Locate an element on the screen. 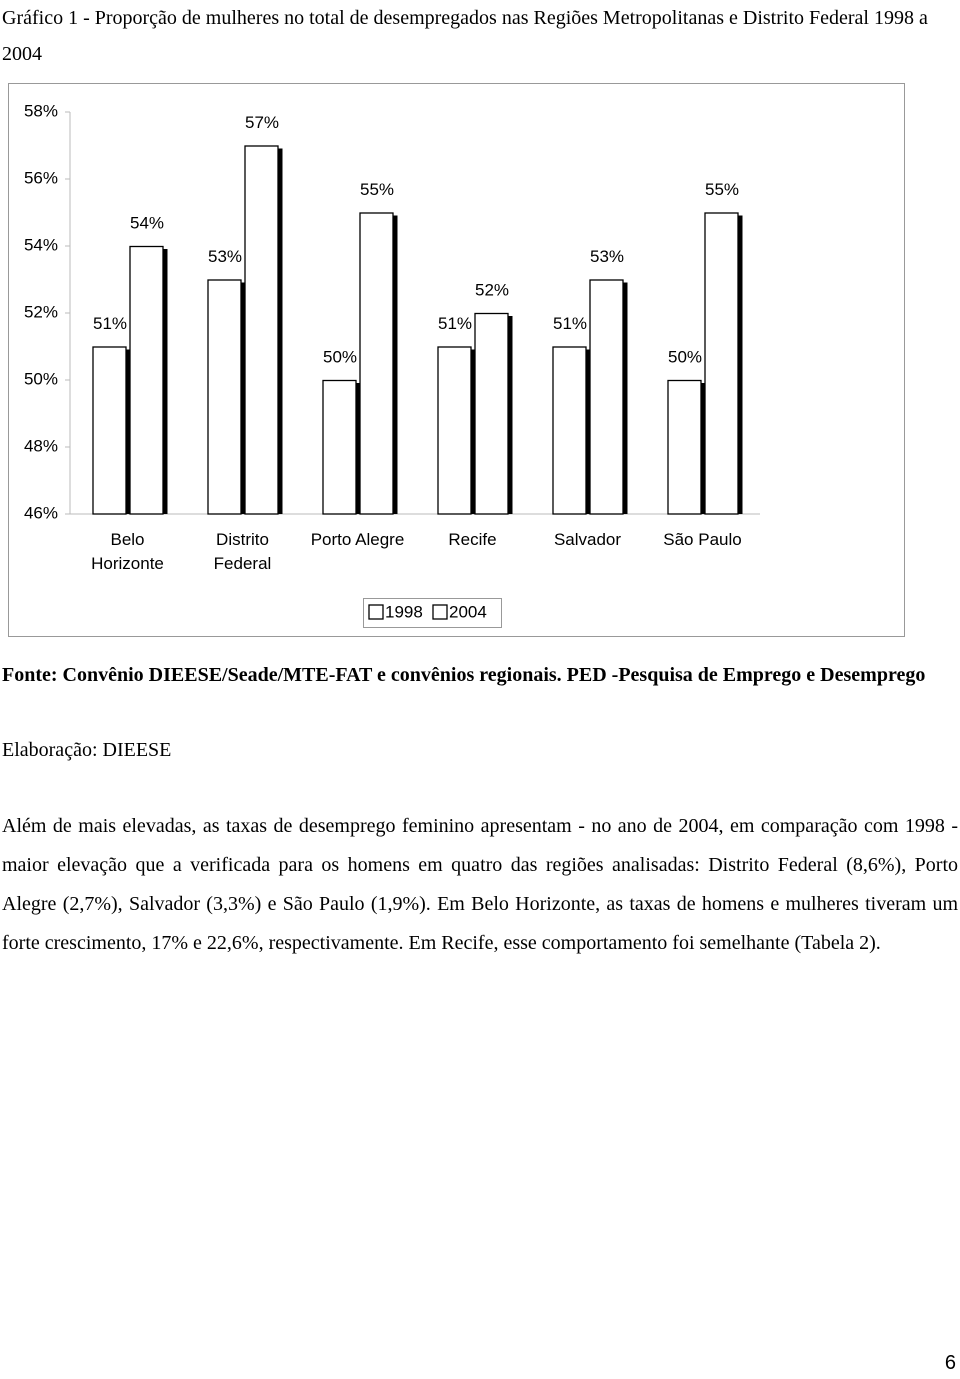 Image resolution: width=960 pixels, height=1379 pixels. y-tick-label: 52% is located at coordinates (41, 311).